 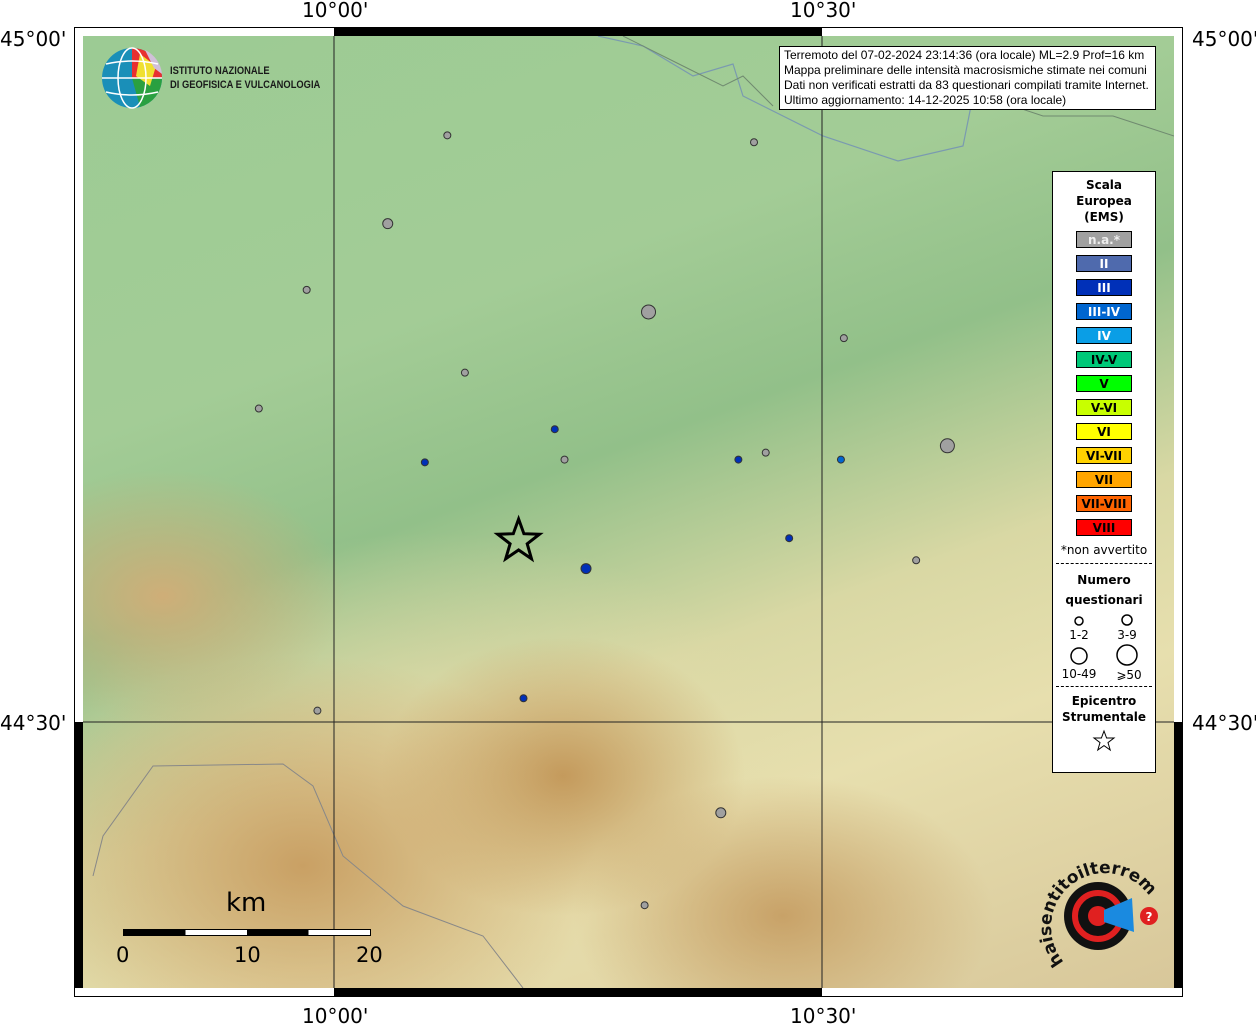 What do you see at coordinates (1104, 407) in the screenshot?
I see `legend-swatch: V-VI` at bounding box center [1104, 407].